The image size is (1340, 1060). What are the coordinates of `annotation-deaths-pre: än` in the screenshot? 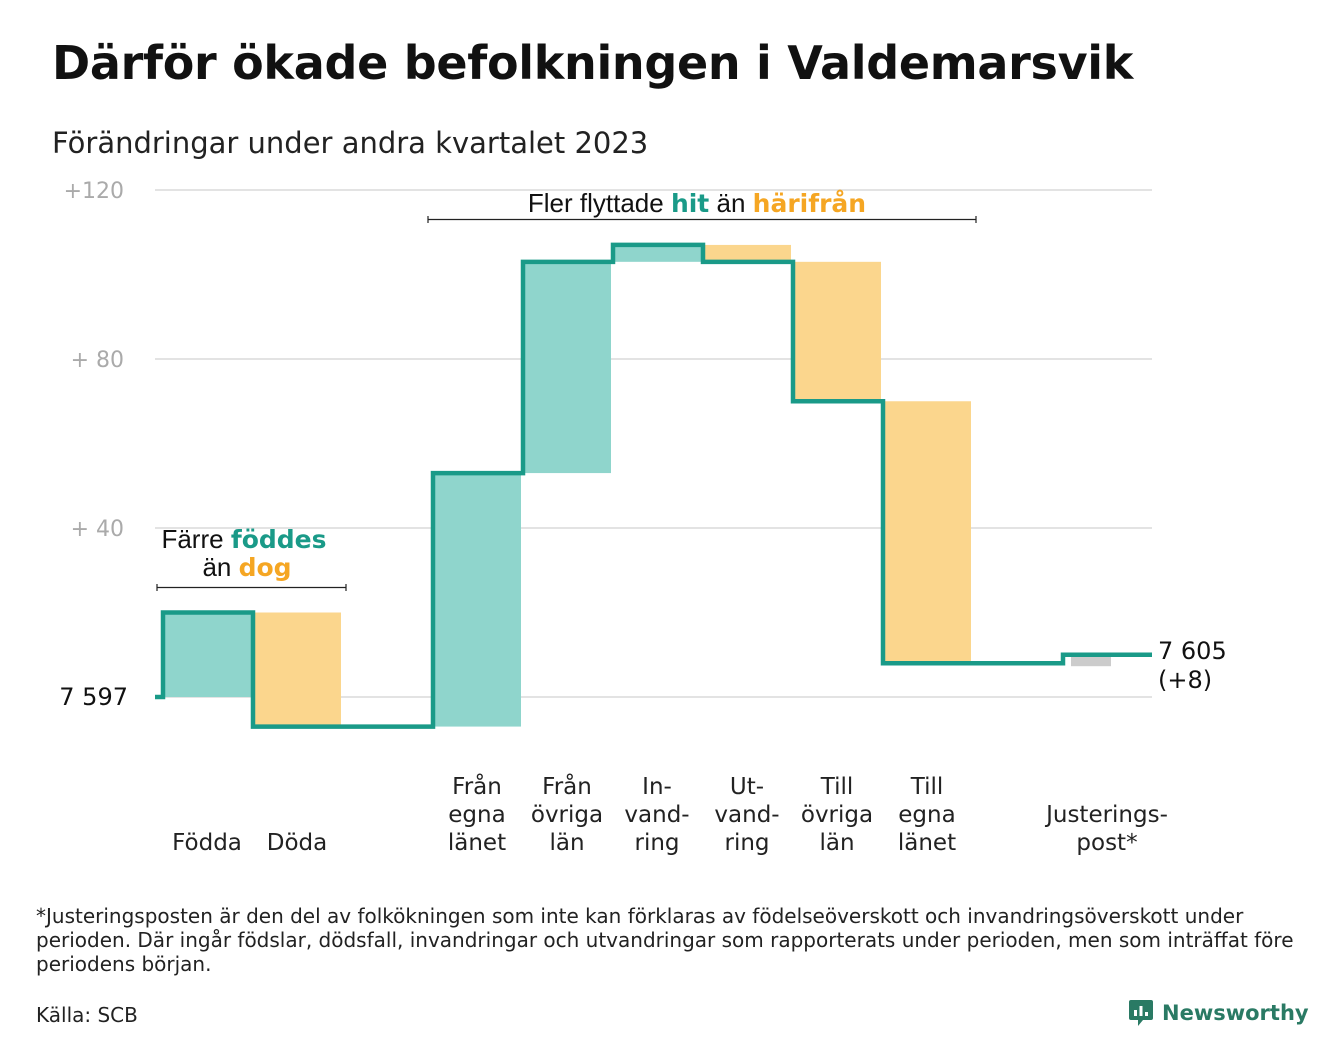 It's located at (216, 567).